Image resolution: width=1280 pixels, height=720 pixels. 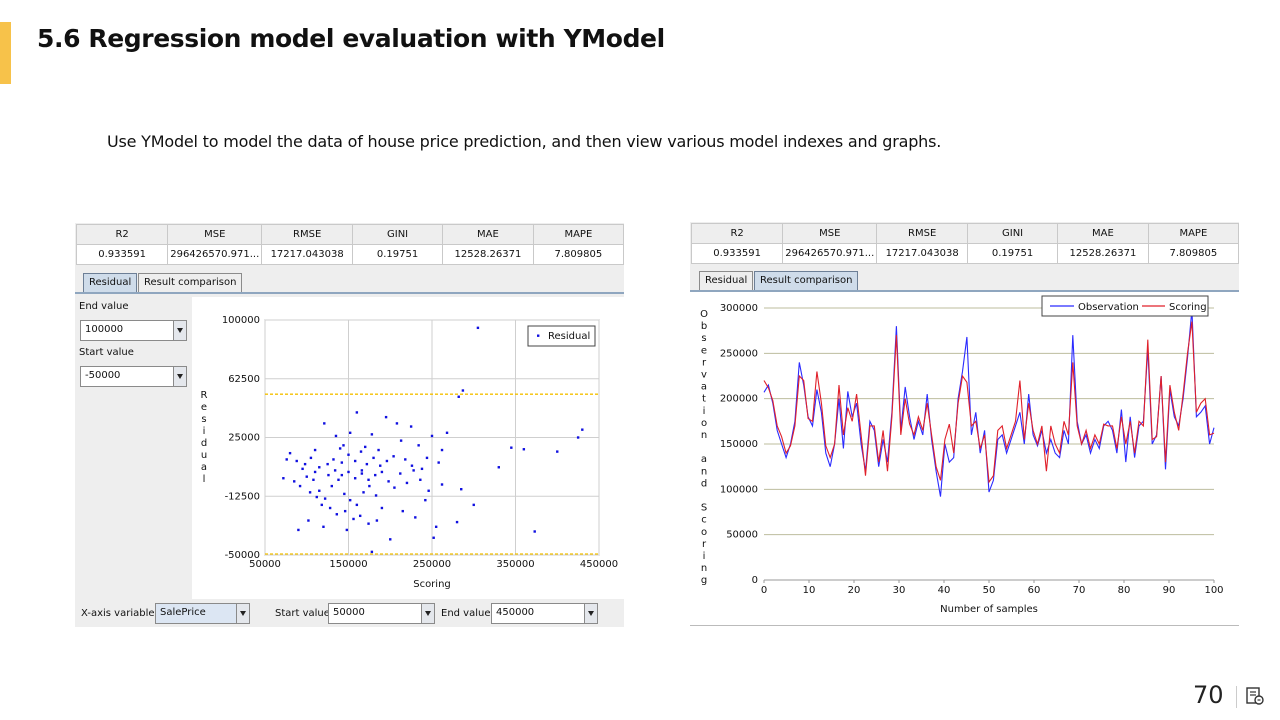 What do you see at coordinates (578, 254) in the screenshot?
I see `metric-value: 7.809805` at bounding box center [578, 254].